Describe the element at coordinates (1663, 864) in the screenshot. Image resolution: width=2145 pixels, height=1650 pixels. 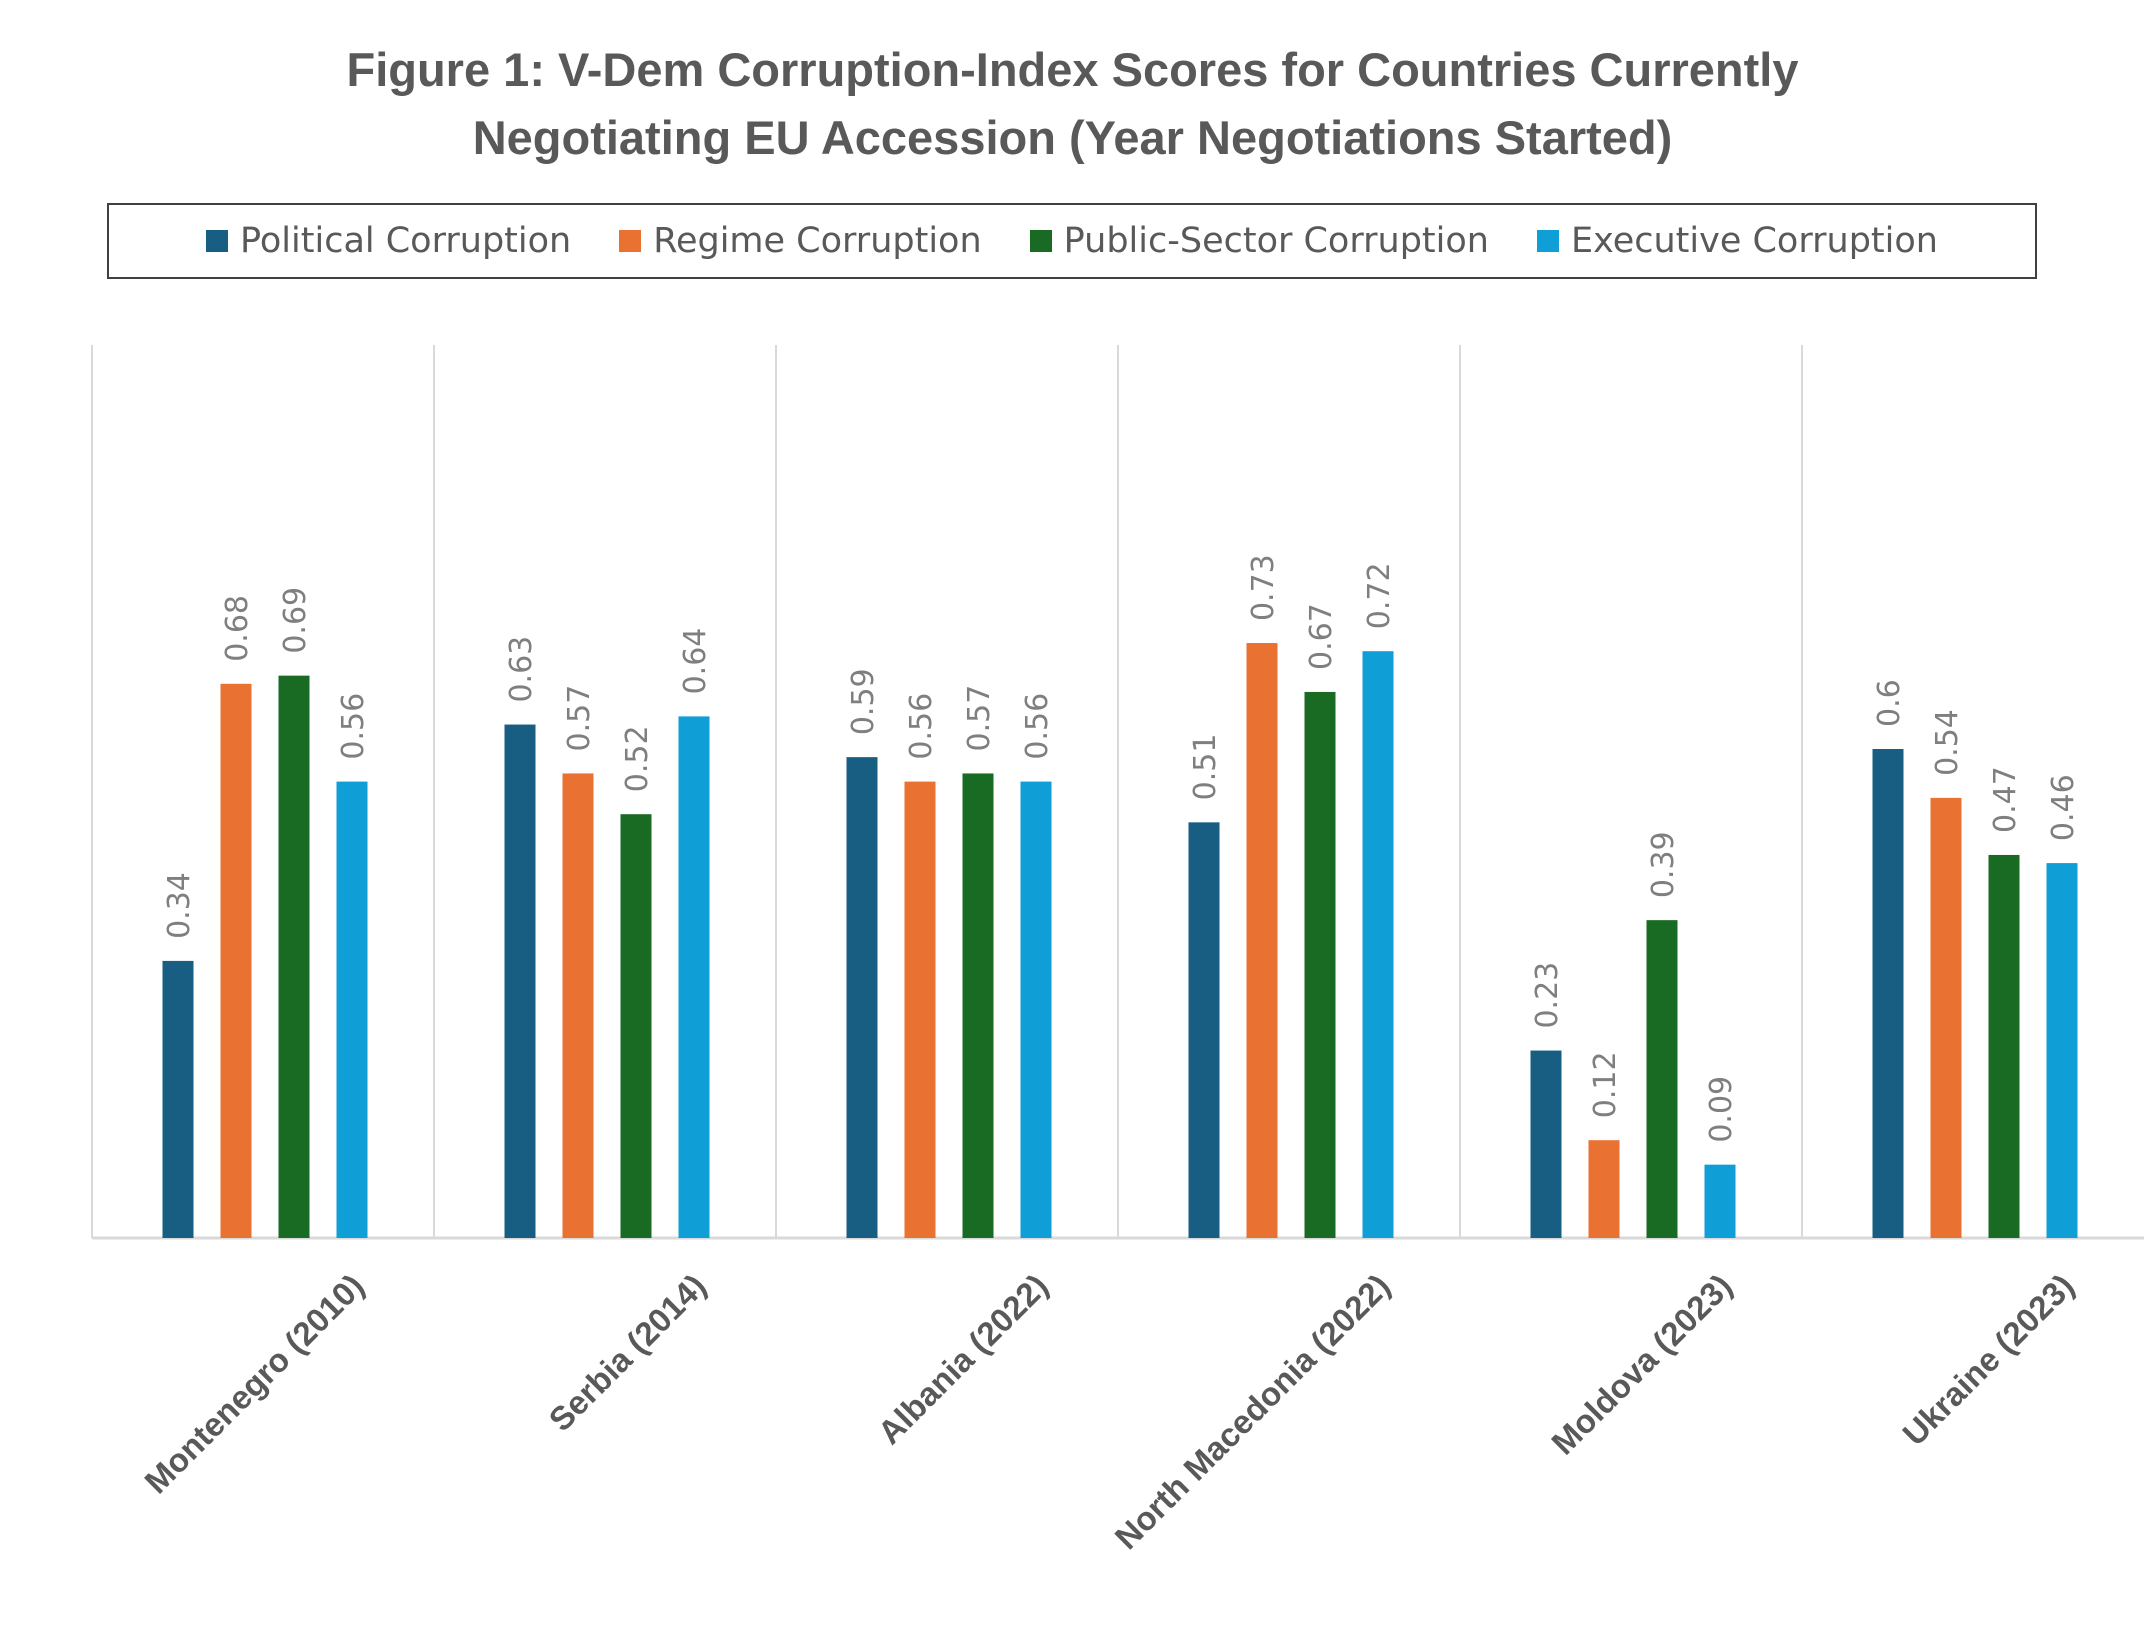
I see `data-label: 0.39` at that location.